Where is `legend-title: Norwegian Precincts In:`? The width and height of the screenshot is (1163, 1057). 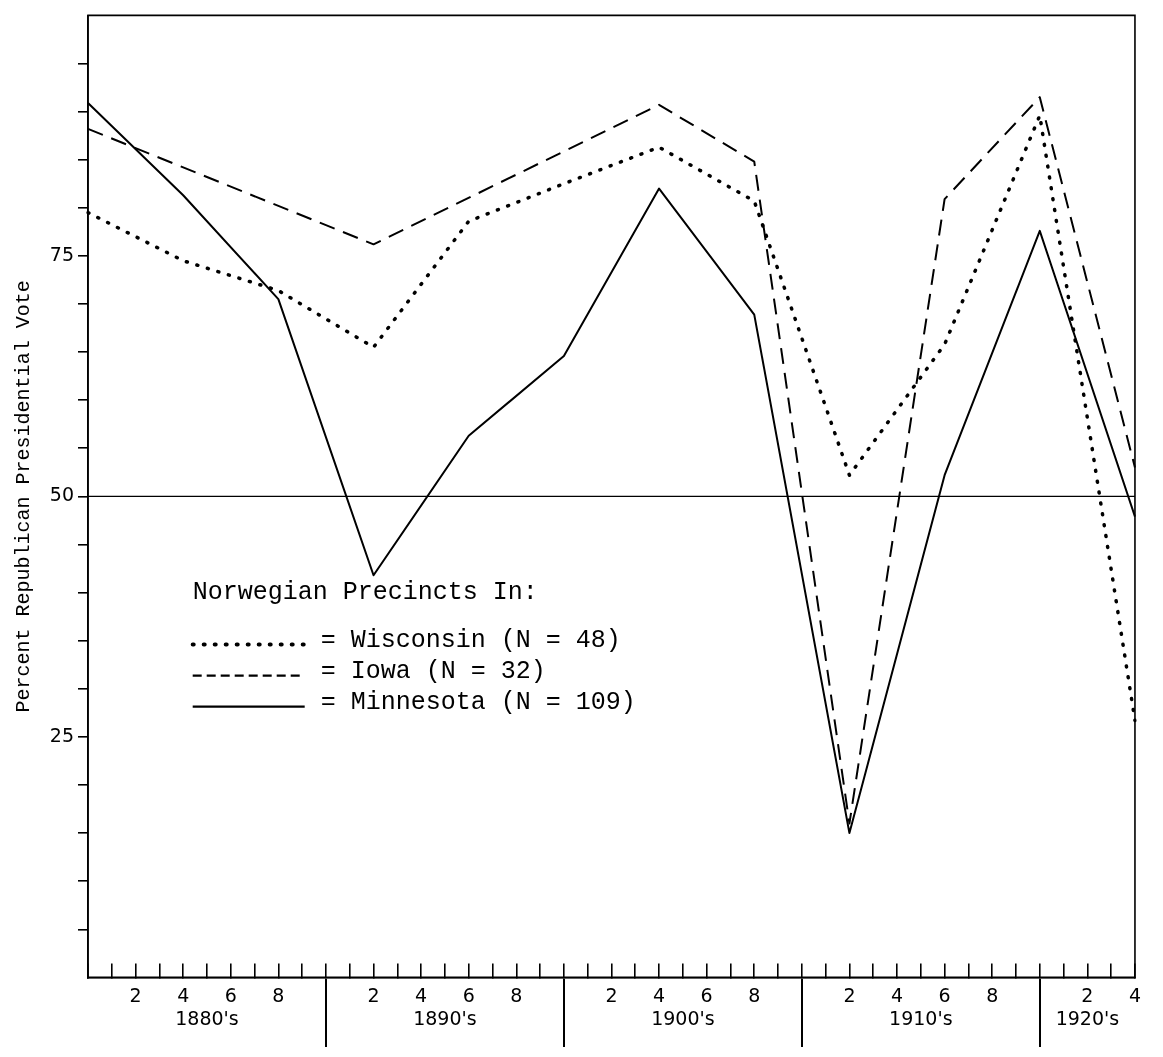 legend-title: Norwegian Precincts In: is located at coordinates (365, 593).